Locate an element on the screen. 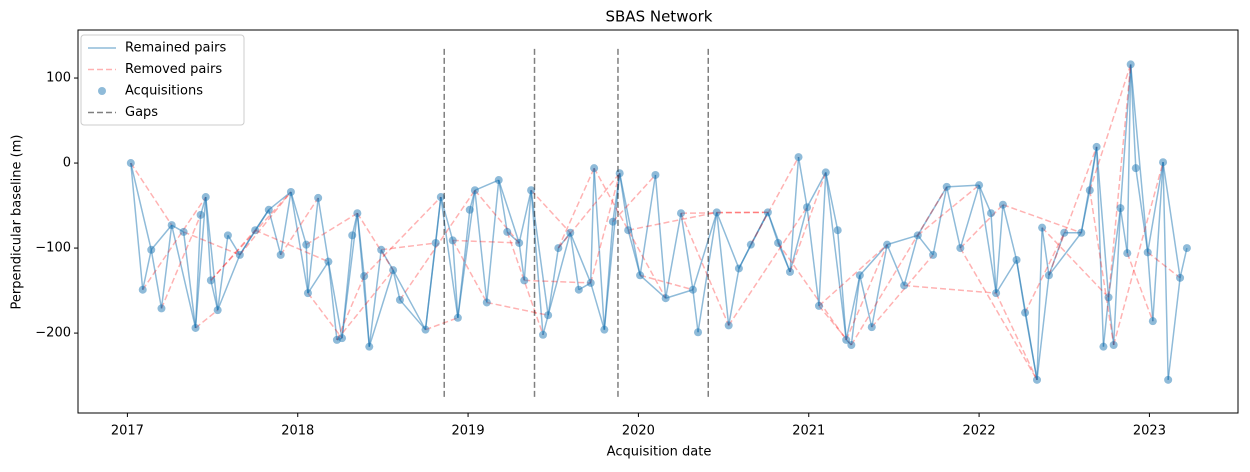 This screenshot has width=1250, height=472. y-tick-label: 0 is located at coordinates (67, 163).